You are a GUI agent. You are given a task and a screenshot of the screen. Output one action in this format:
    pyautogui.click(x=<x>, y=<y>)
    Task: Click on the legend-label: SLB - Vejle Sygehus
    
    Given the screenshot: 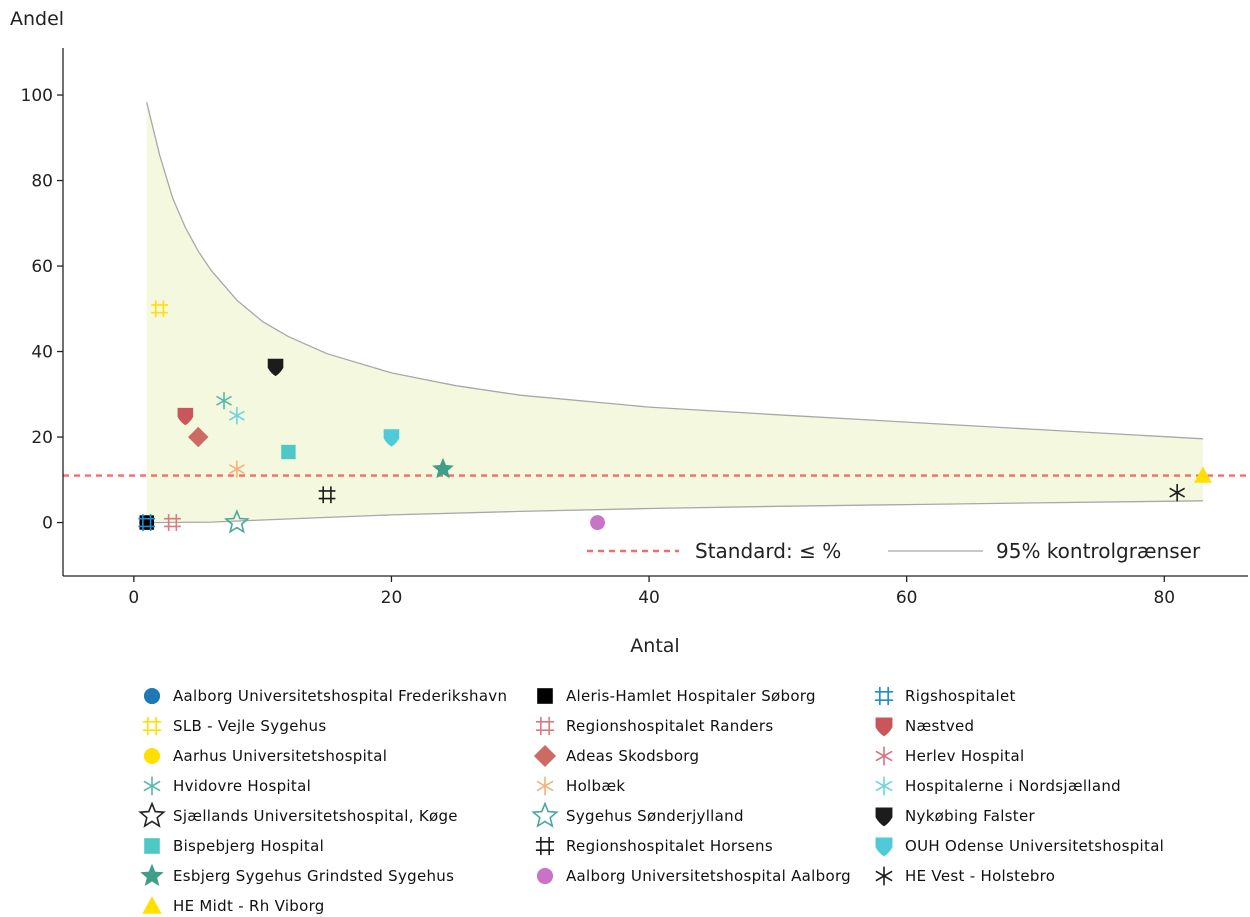 What is the action you would take?
    pyautogui.click(x=249, y=726)
    